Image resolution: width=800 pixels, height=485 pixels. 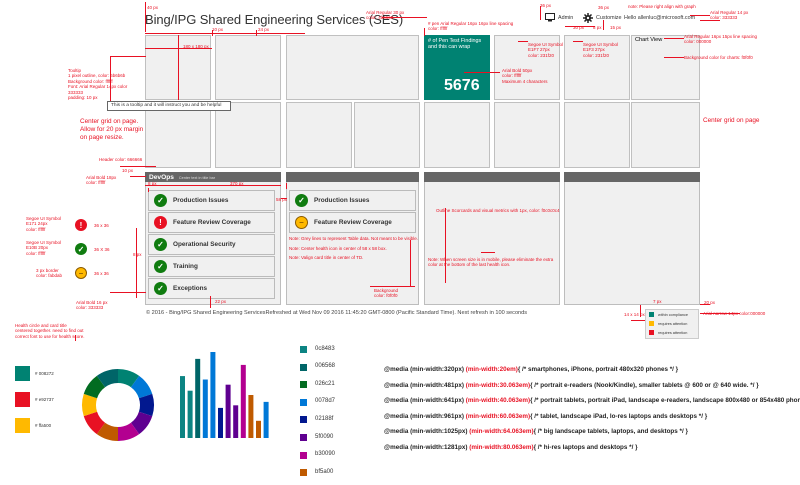 I want to click on annotation: 15 px, so click(x=616, y=27).